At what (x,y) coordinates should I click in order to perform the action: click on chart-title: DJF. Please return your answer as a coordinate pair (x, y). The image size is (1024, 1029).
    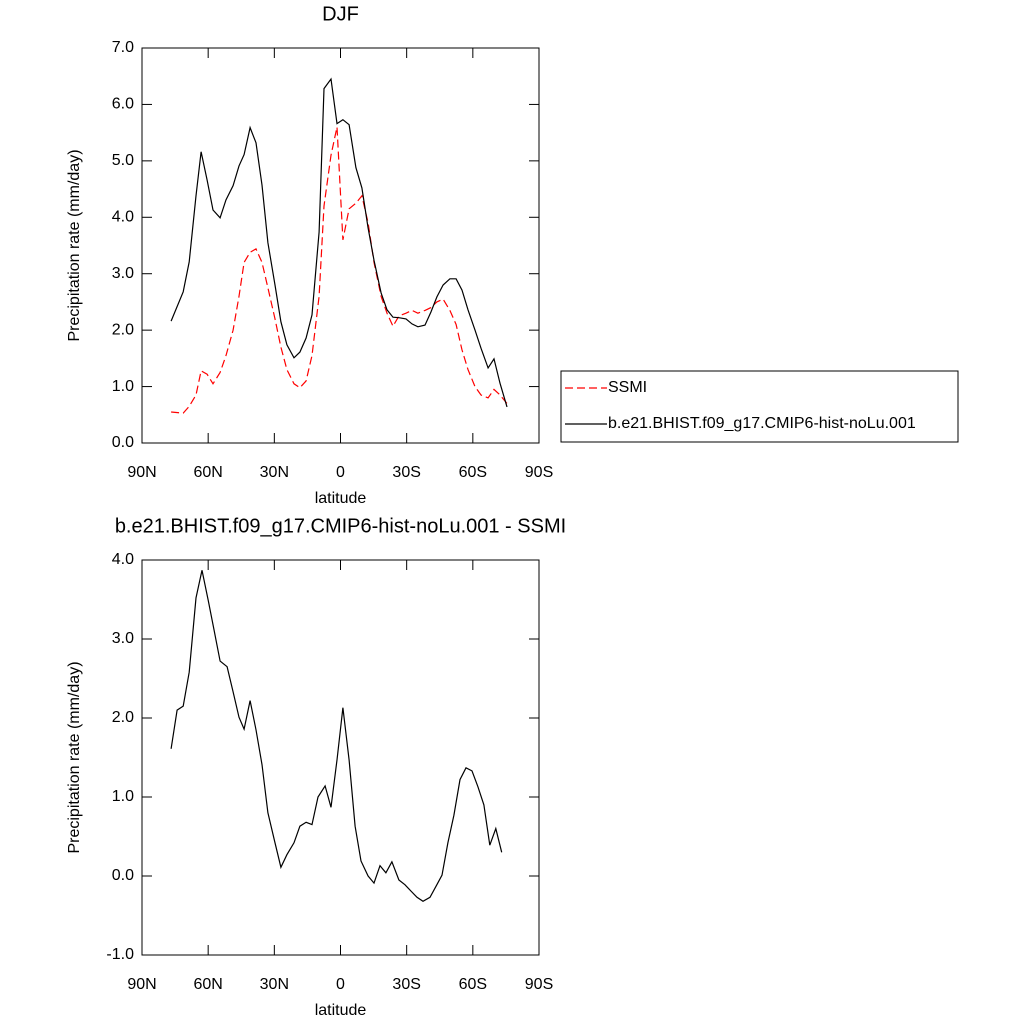
    Looking at the image, I should click on (340, 14).